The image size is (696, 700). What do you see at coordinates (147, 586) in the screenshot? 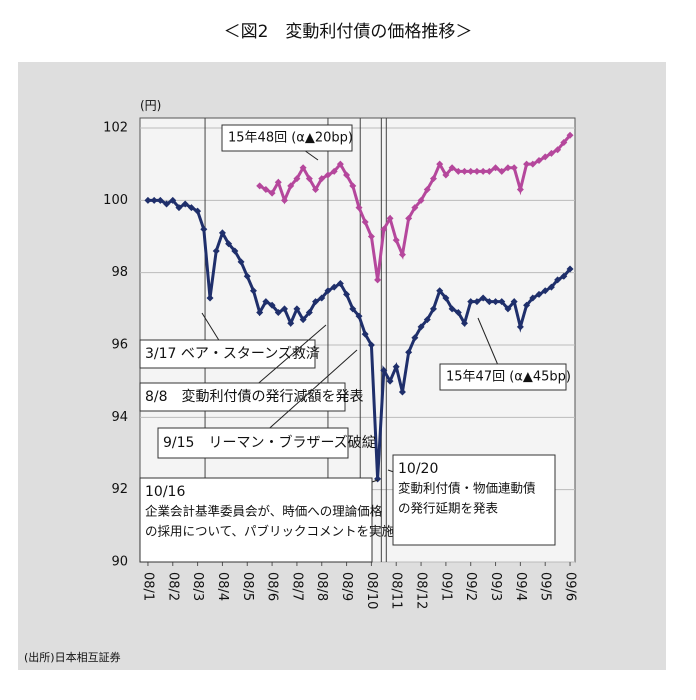
I see `x-tick-label: 08/1` at bounding box center [147, 586].